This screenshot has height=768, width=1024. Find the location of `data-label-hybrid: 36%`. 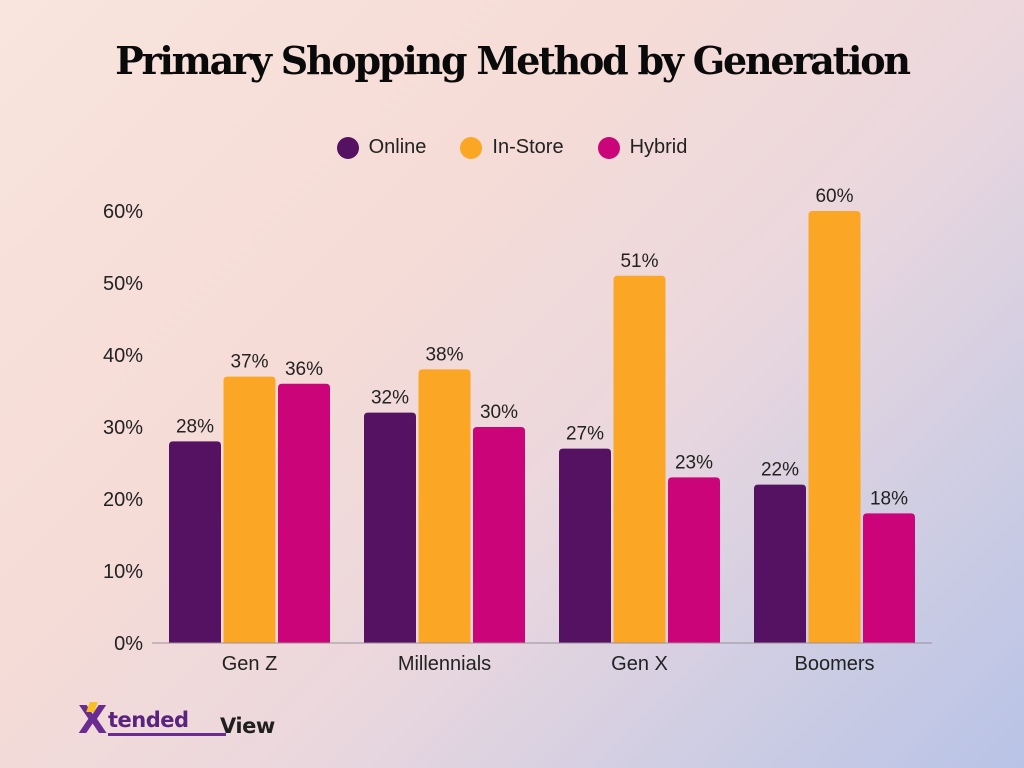

data-label-hybrid: 36% is located at coordinates (304, 369).